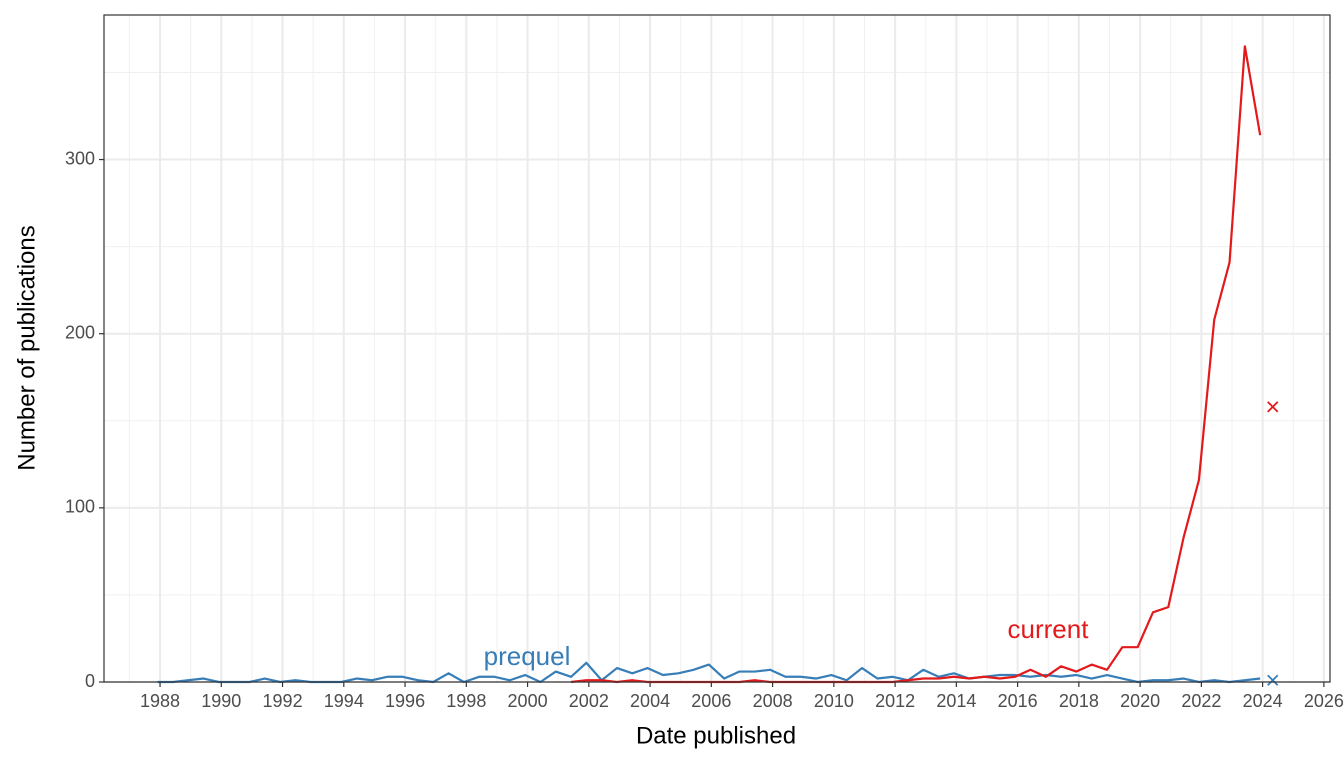  Describe the element at coordinates (895, 701) in the screenshot. I see `x-tick-label: 2012` at that location.